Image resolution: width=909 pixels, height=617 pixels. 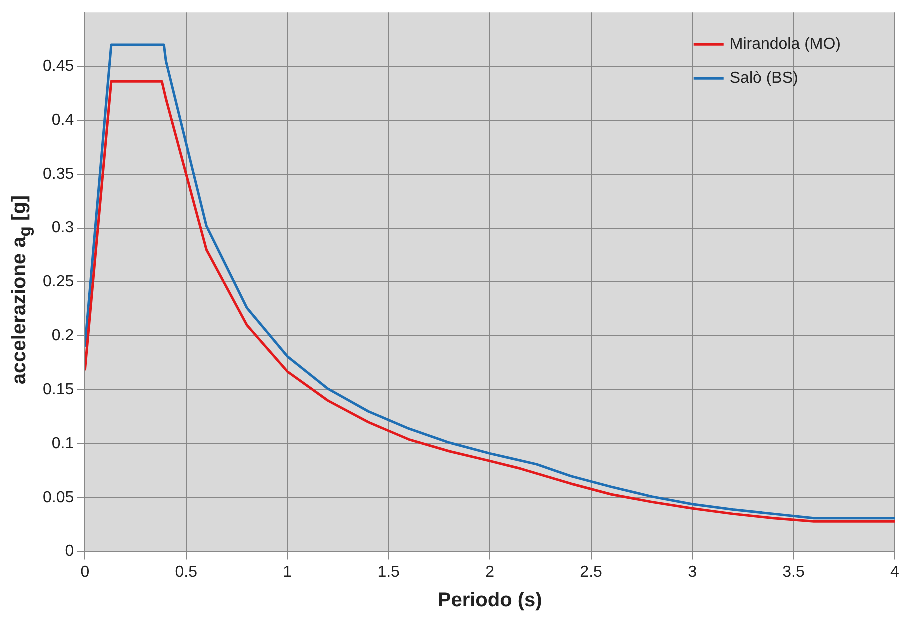 What do you see at coordinates (793, 572) in the screenshot?
I see `x-tick-label: 3.5` at bounding box center [793, 572].